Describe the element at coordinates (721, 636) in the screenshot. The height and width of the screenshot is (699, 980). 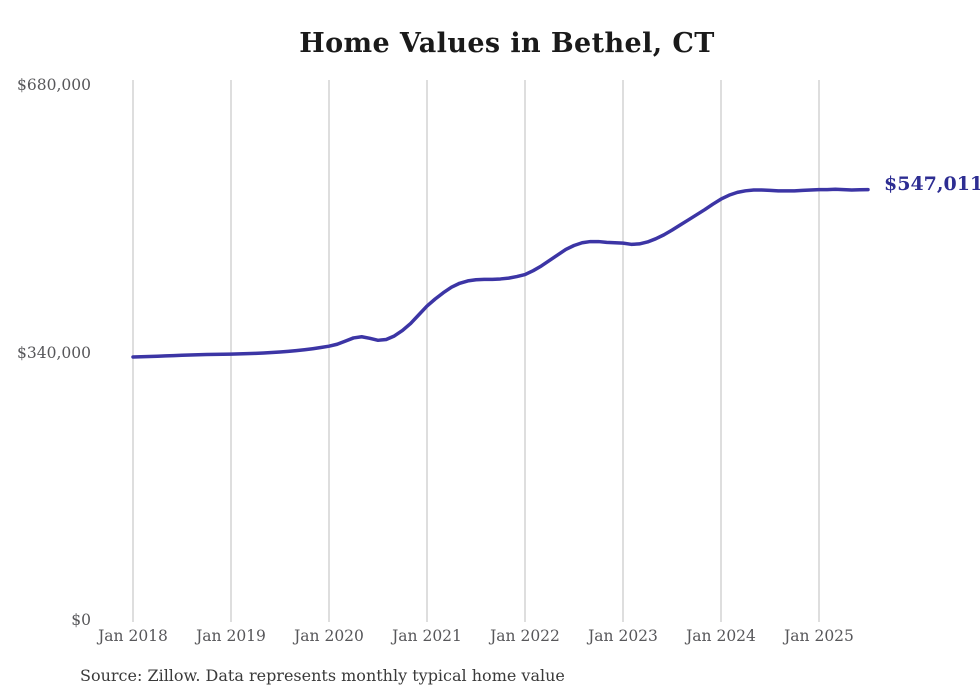
I see `x-axis-tick-label: Jan 2024` at that location.